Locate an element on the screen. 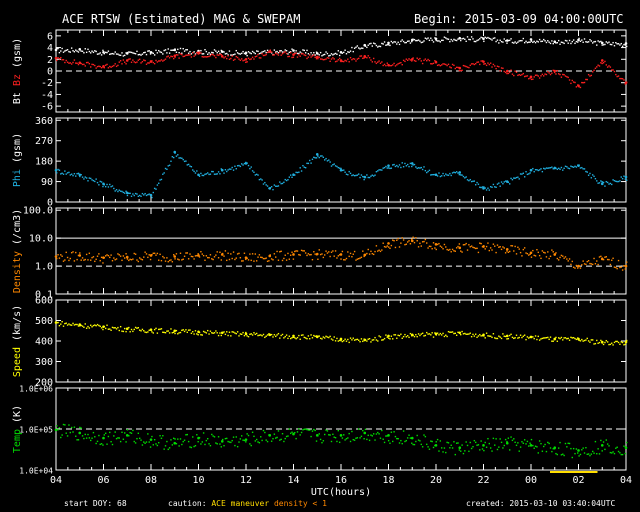  ytick-label-speed-4: 200 is located at coordinates (44, 383).